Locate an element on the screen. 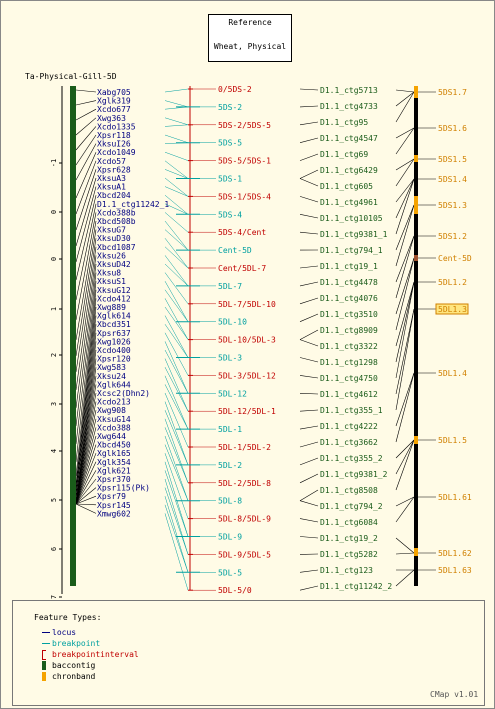 The width and height of the screenshot is (495, 709). chronband-label: 5DL1.2 is located at coordinates (452, 282).